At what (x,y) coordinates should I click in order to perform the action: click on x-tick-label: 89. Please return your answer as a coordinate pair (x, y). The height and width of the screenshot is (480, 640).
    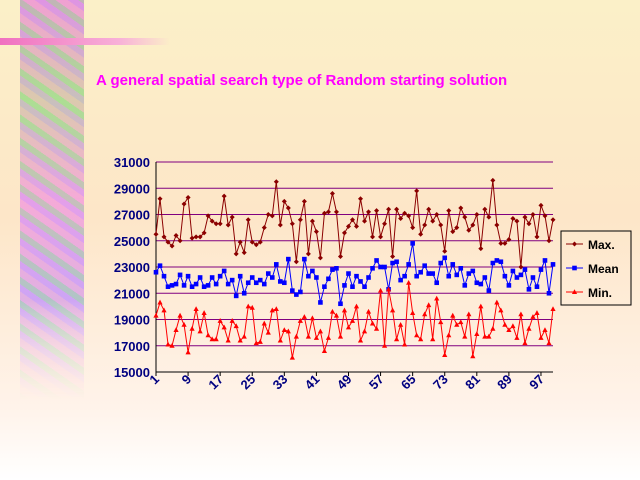
    Looking at the image, I should click on (504, 382).